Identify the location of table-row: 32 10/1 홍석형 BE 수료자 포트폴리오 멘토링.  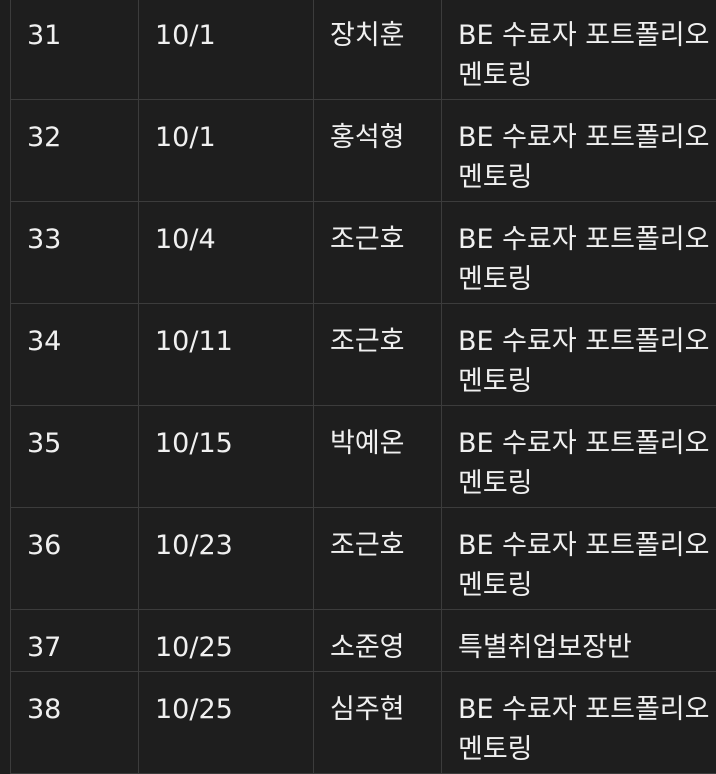
(363, 151).